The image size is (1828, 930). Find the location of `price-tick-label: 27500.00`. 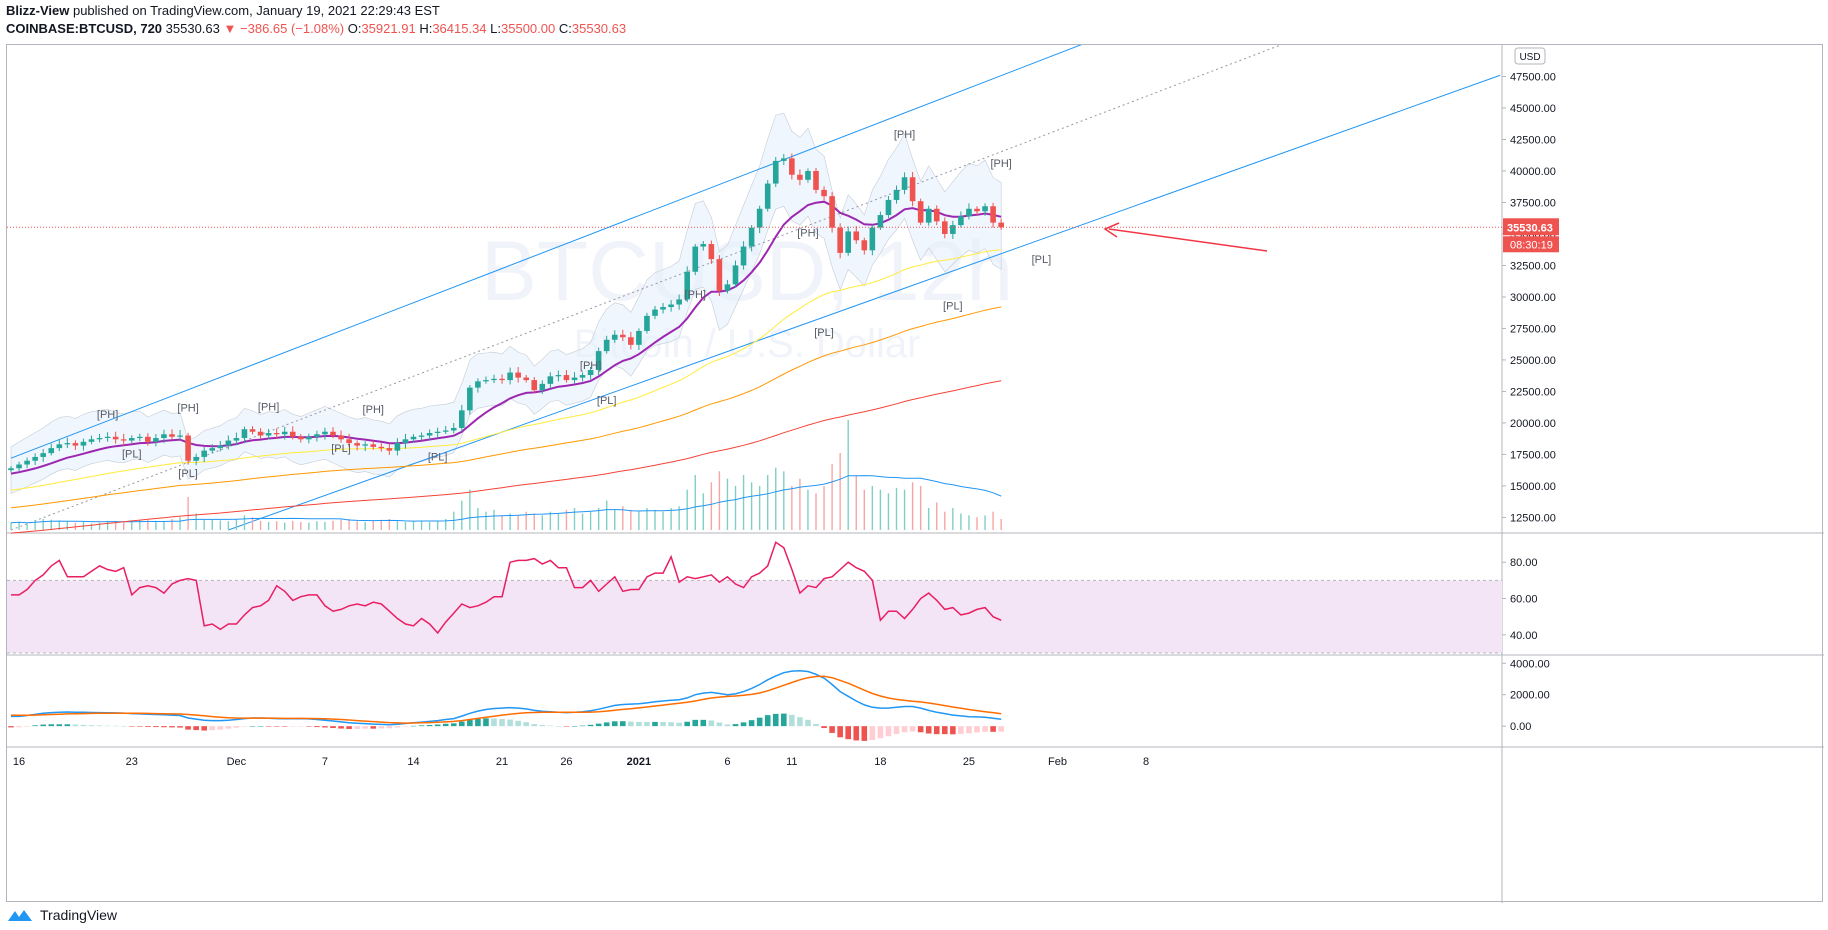

price-tick-label: 27500.00 is located at coordinates (1533, 329).